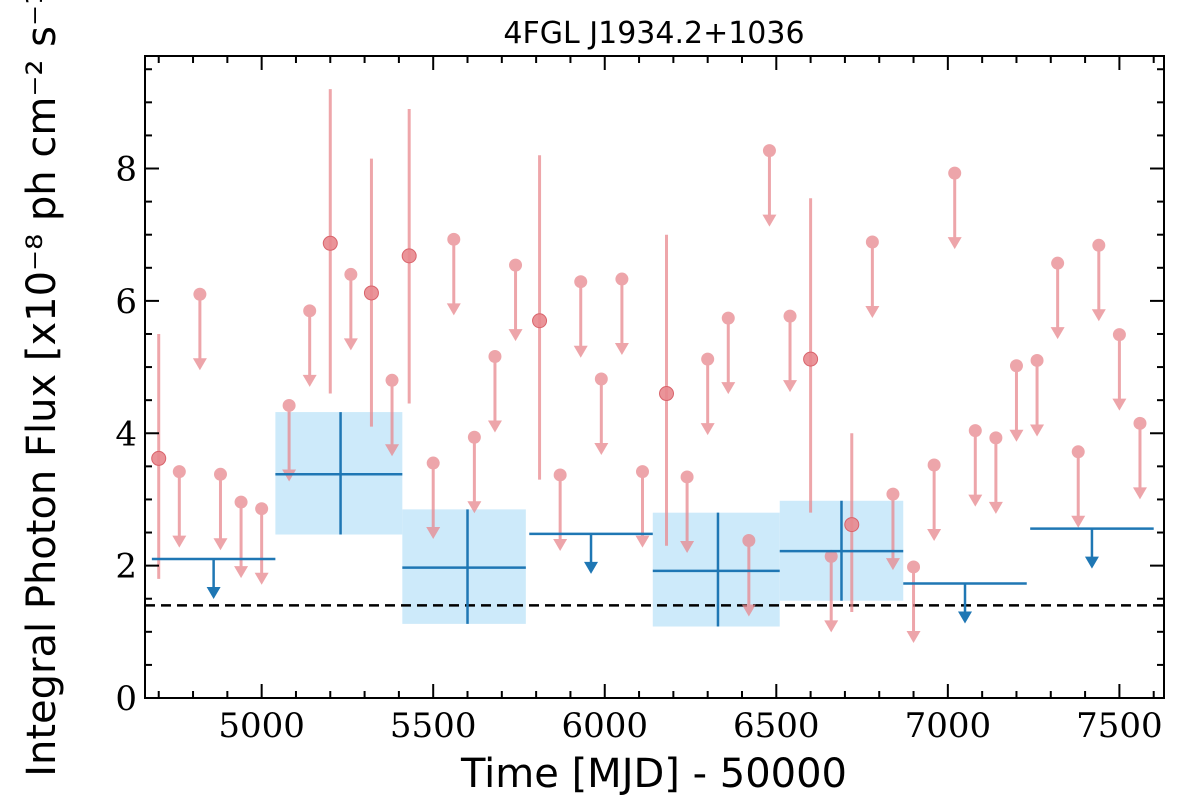 This screenshot has width=1200, height=800. I want to click on x-tick-label-1: 5500, so click(433, 726).